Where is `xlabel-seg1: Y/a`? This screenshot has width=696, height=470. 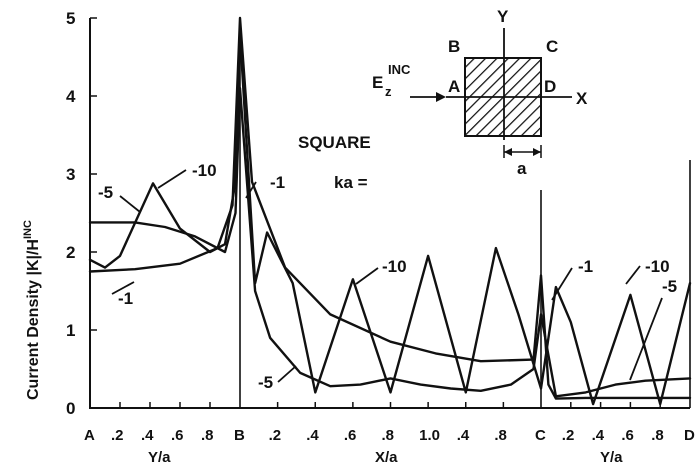 xlabel-seg1: Y/a is located at coordinates (159, 457).